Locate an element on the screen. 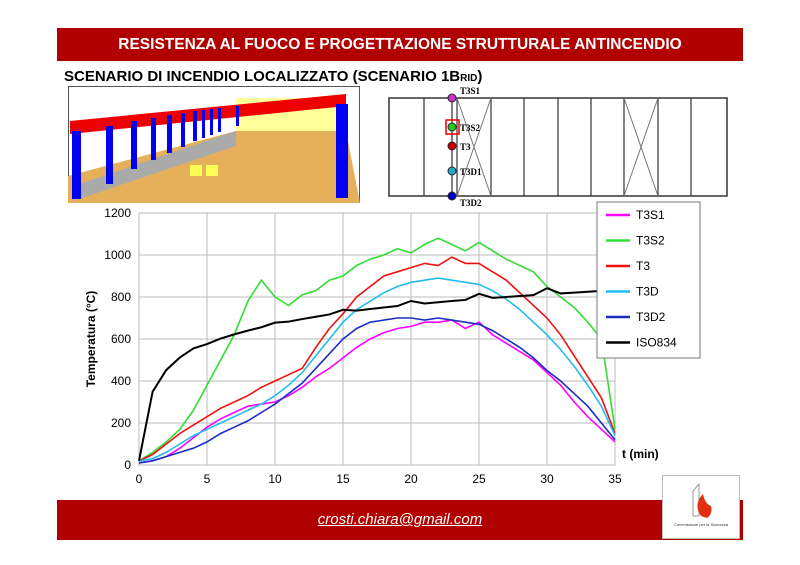  y-tick-label: 1200 is located at coordinates (117, 213).